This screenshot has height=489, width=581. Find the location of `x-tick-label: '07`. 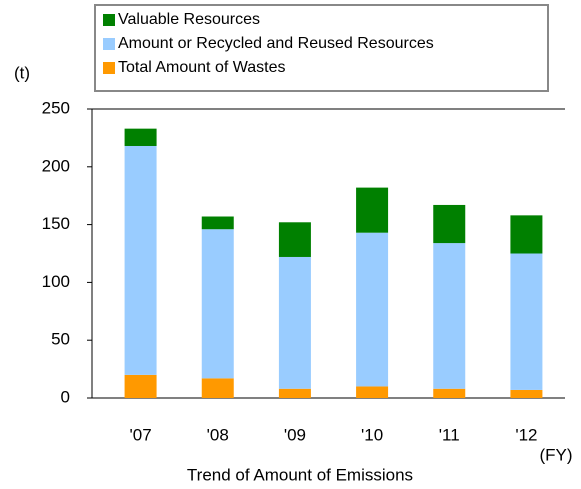

x-tick-label: '07 is located at coordinates (141, 434).